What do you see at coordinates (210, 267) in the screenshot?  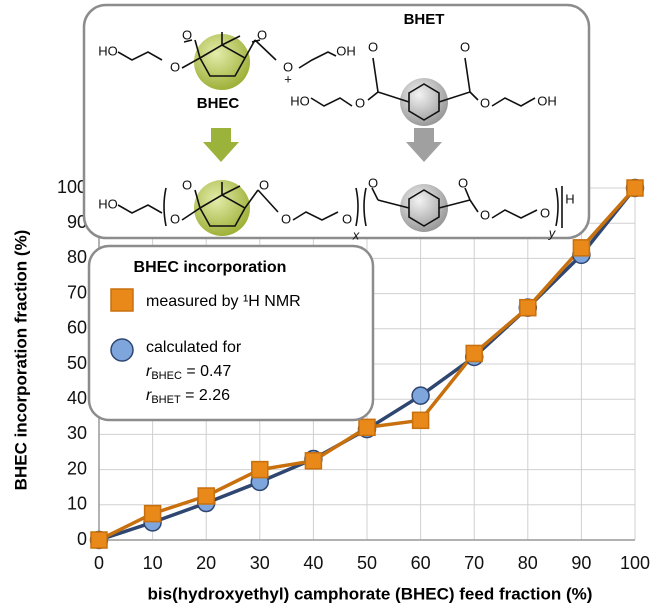 I see `legend-title: BHEC incorporation` at bounding box center [210, 267].